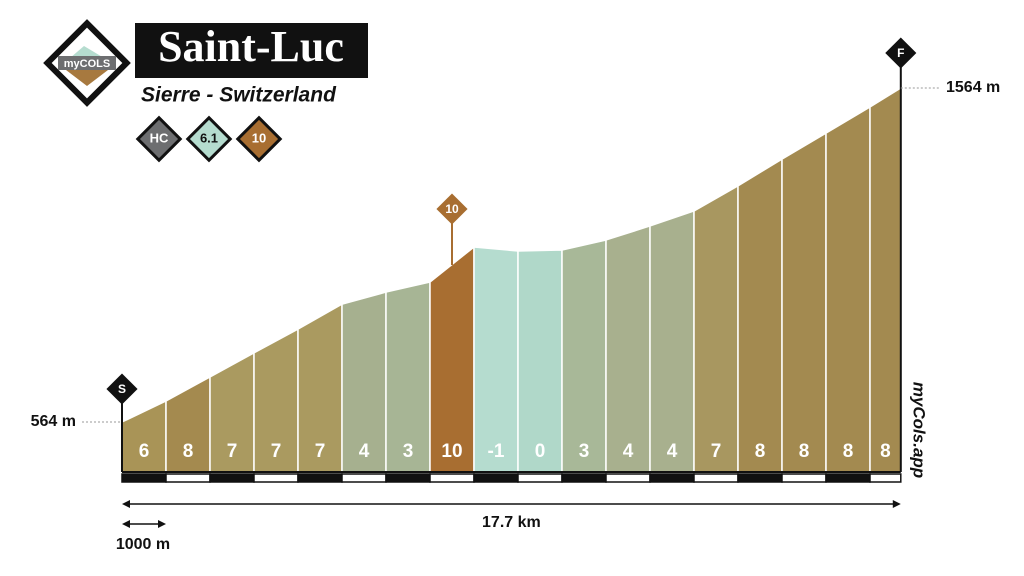  Describe the element at coordinates (540, 451) in the screenshot. I see `gradient-label: 0` at that location.